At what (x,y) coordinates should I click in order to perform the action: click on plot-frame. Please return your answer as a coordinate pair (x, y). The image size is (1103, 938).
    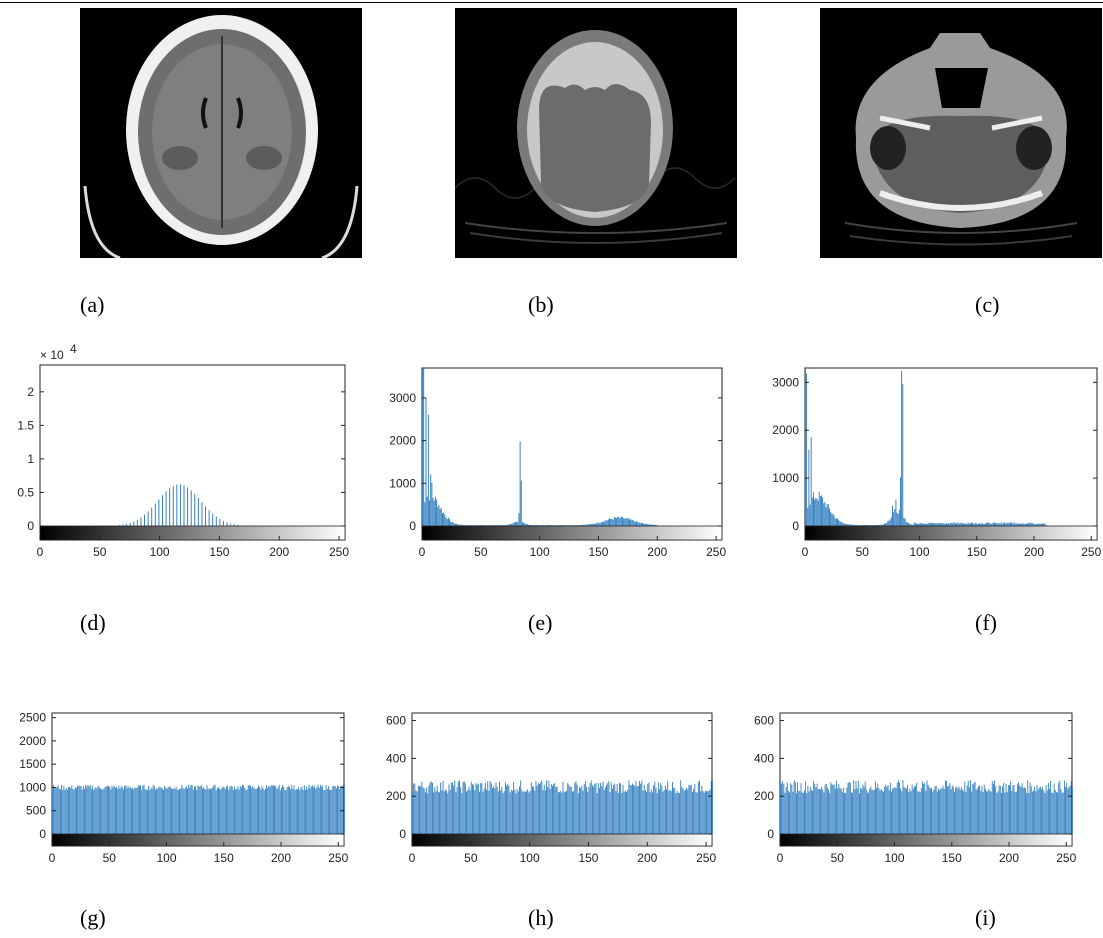
    Looking at the image, I should click on (192, 452).